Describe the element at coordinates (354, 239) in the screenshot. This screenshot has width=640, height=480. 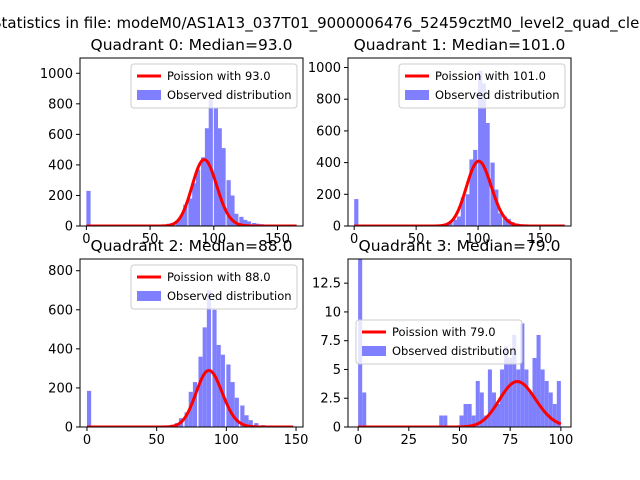
I see `quadrant-1-x-tick-label: 0` at that location.